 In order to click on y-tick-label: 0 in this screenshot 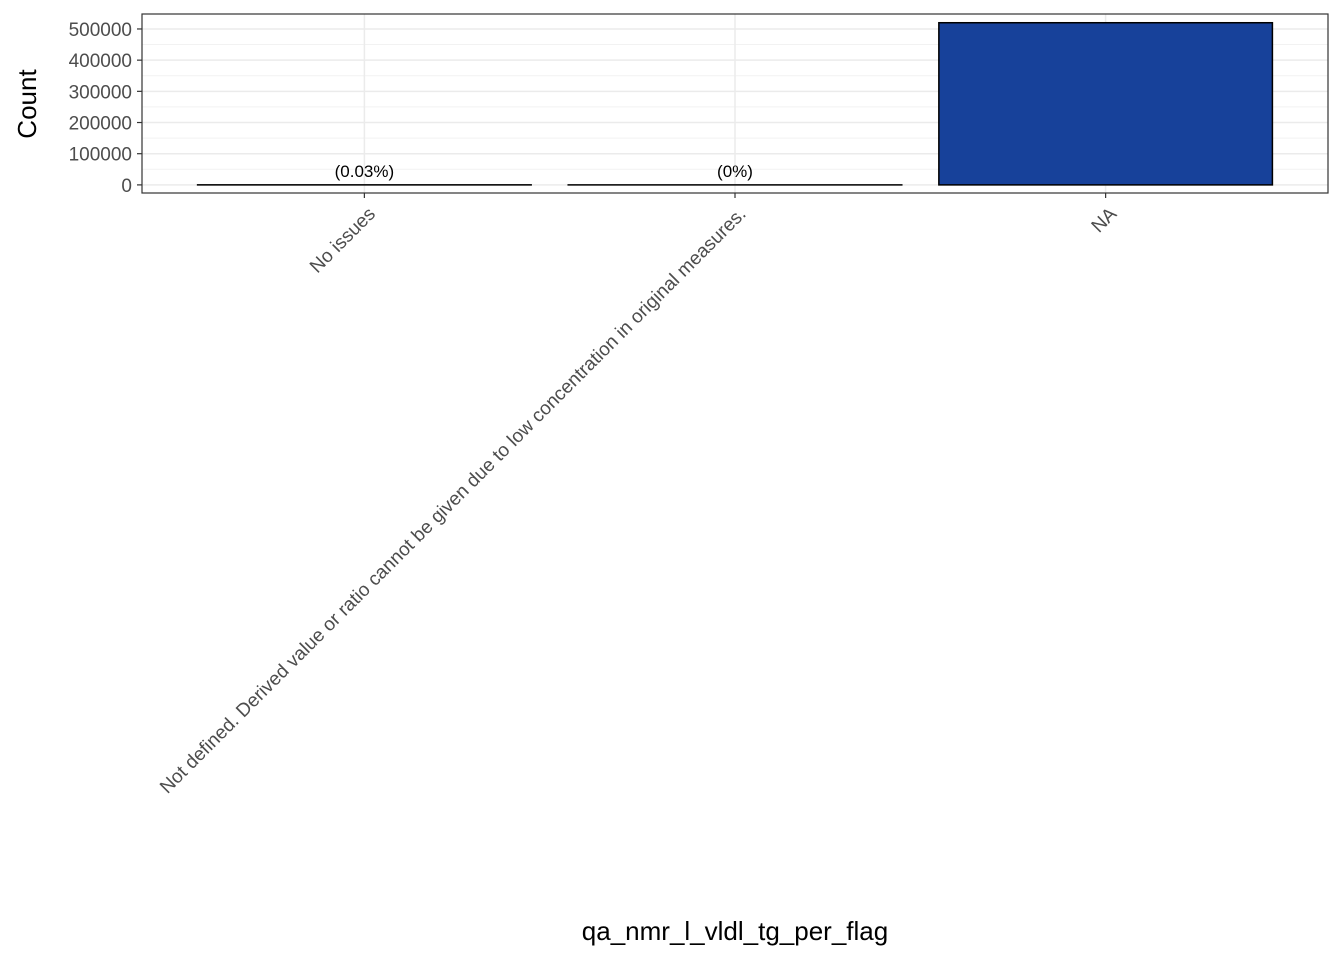, I will do `click(126, 186)`.